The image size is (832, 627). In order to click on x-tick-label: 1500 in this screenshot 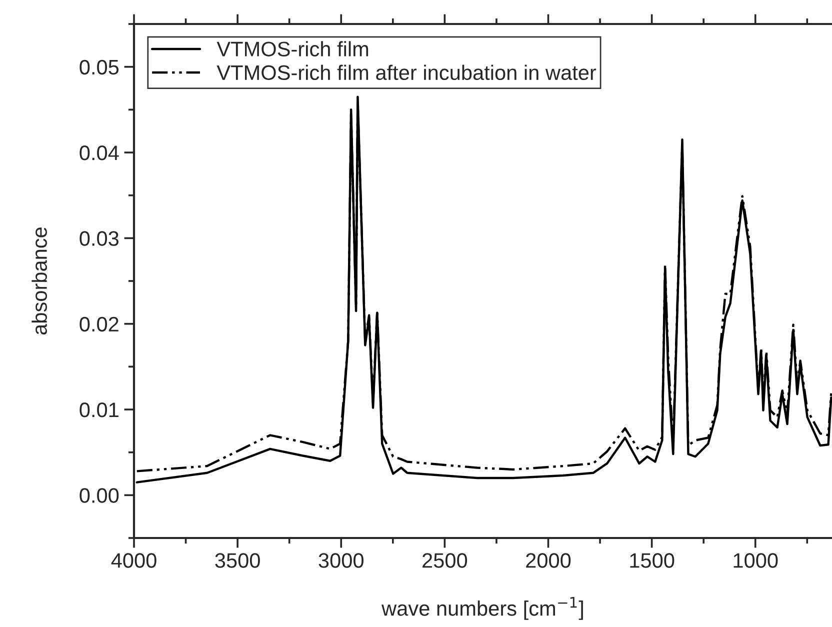, I will do `click(652, 560)`.